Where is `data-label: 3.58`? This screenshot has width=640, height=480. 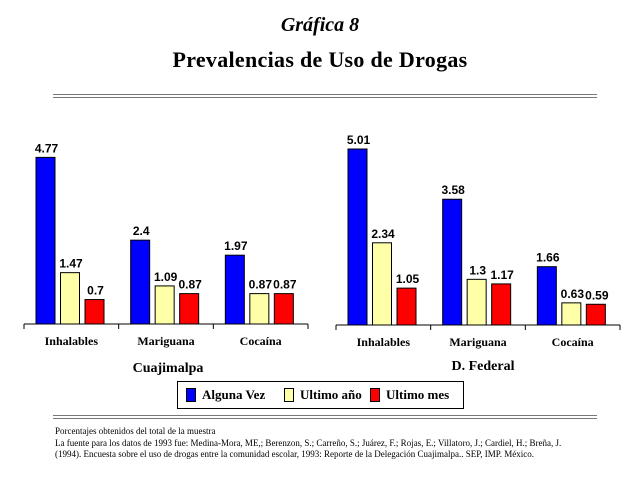
data-label: 3.58 is located at coordinates (453, 190).